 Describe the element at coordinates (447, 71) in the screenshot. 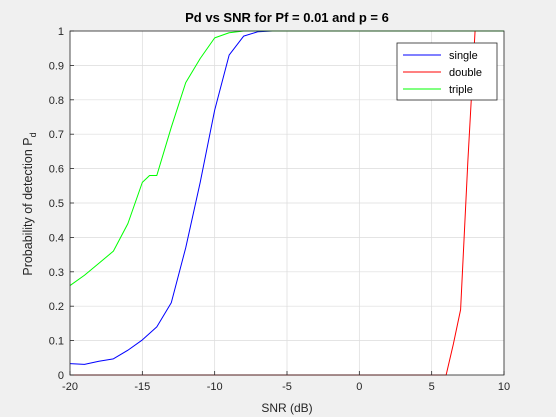

I see `legend: single double triple` at that location.